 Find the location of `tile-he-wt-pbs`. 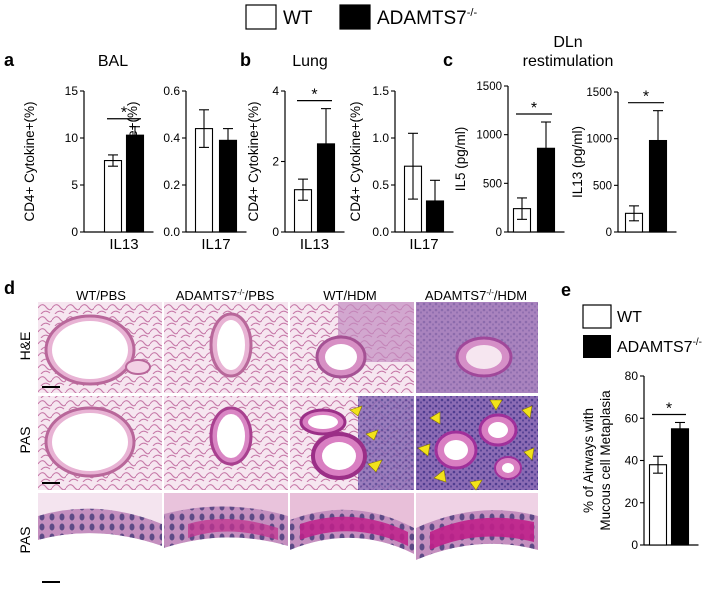

tile-he-wt-pbs is located at coordinates (100, 347).